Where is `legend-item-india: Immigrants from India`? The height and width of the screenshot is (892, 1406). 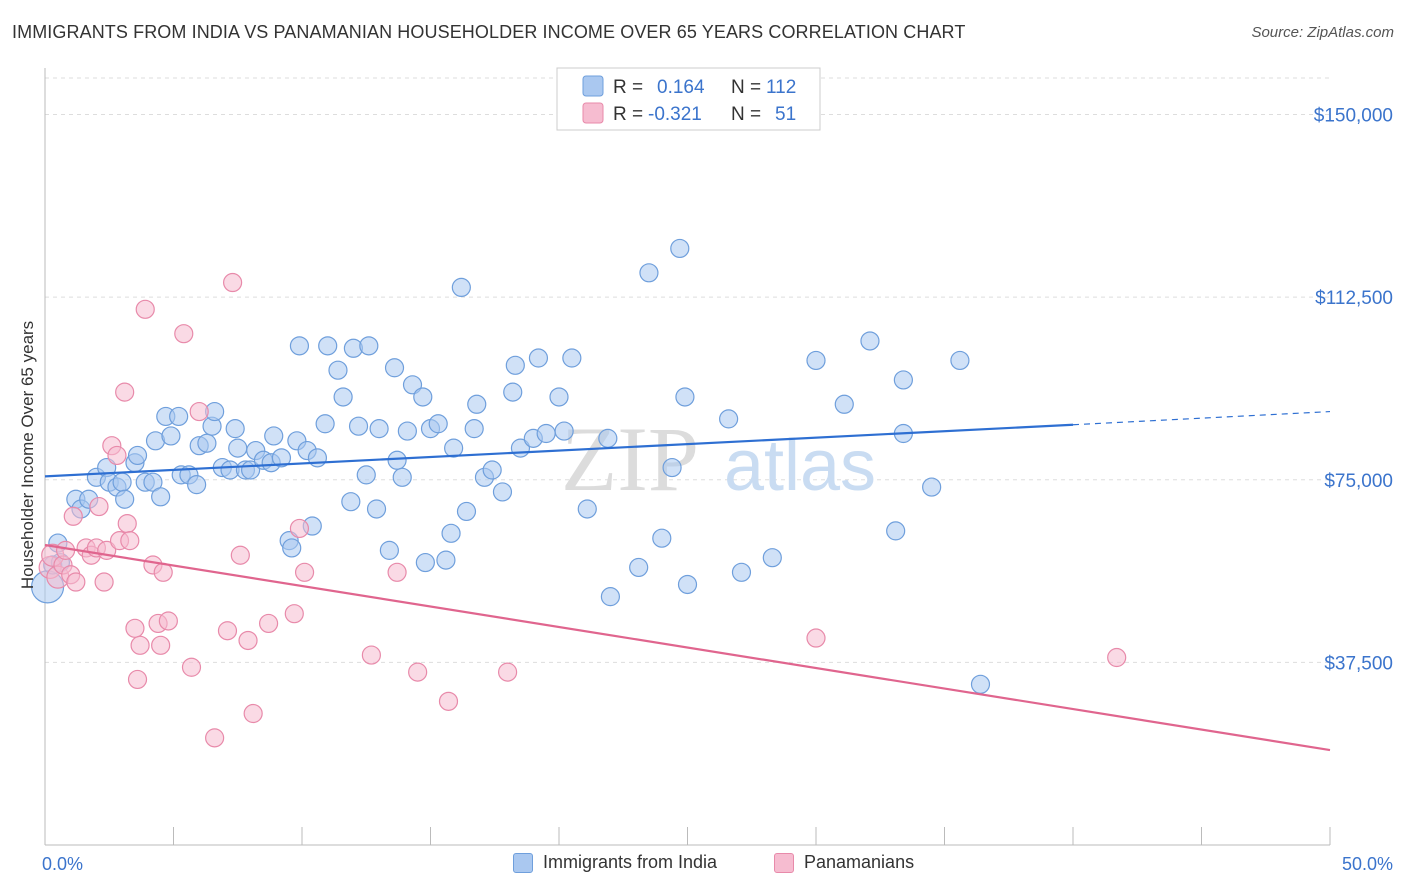
legend-item-india: Immigrants from India is located at coordinates (615, 862).